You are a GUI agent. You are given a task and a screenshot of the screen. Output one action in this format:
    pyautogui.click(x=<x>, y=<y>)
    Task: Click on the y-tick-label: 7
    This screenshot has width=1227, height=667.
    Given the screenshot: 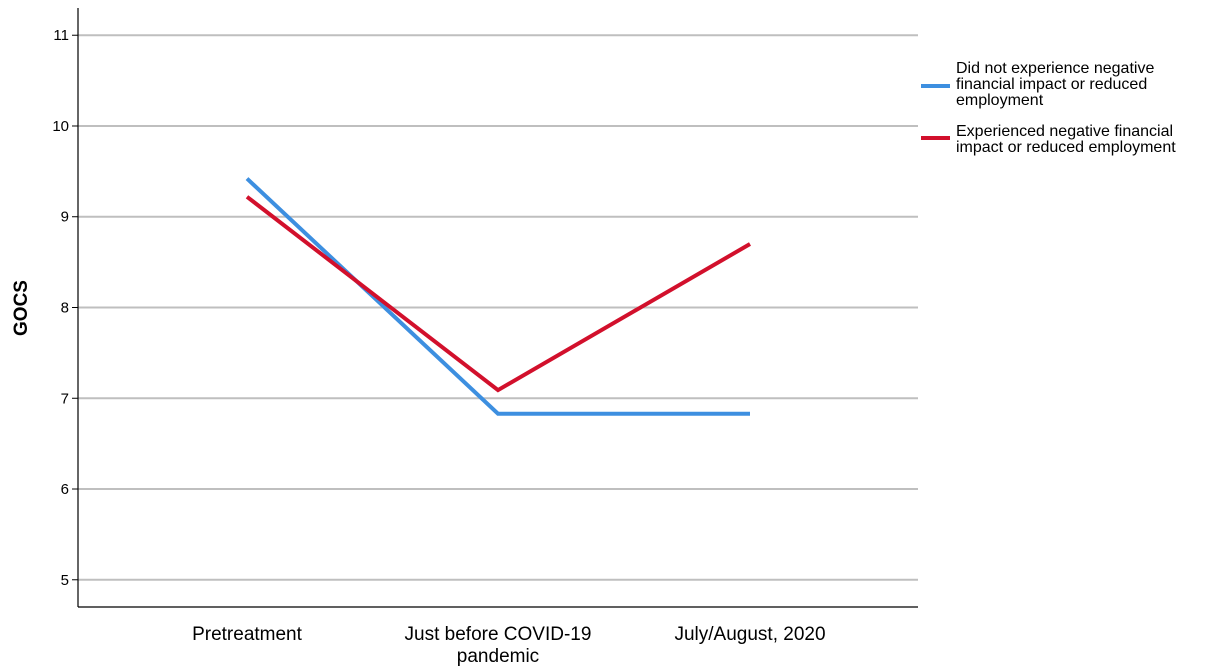 What is the action you would take?
    pyautogui.click(x=65, y=398)
    